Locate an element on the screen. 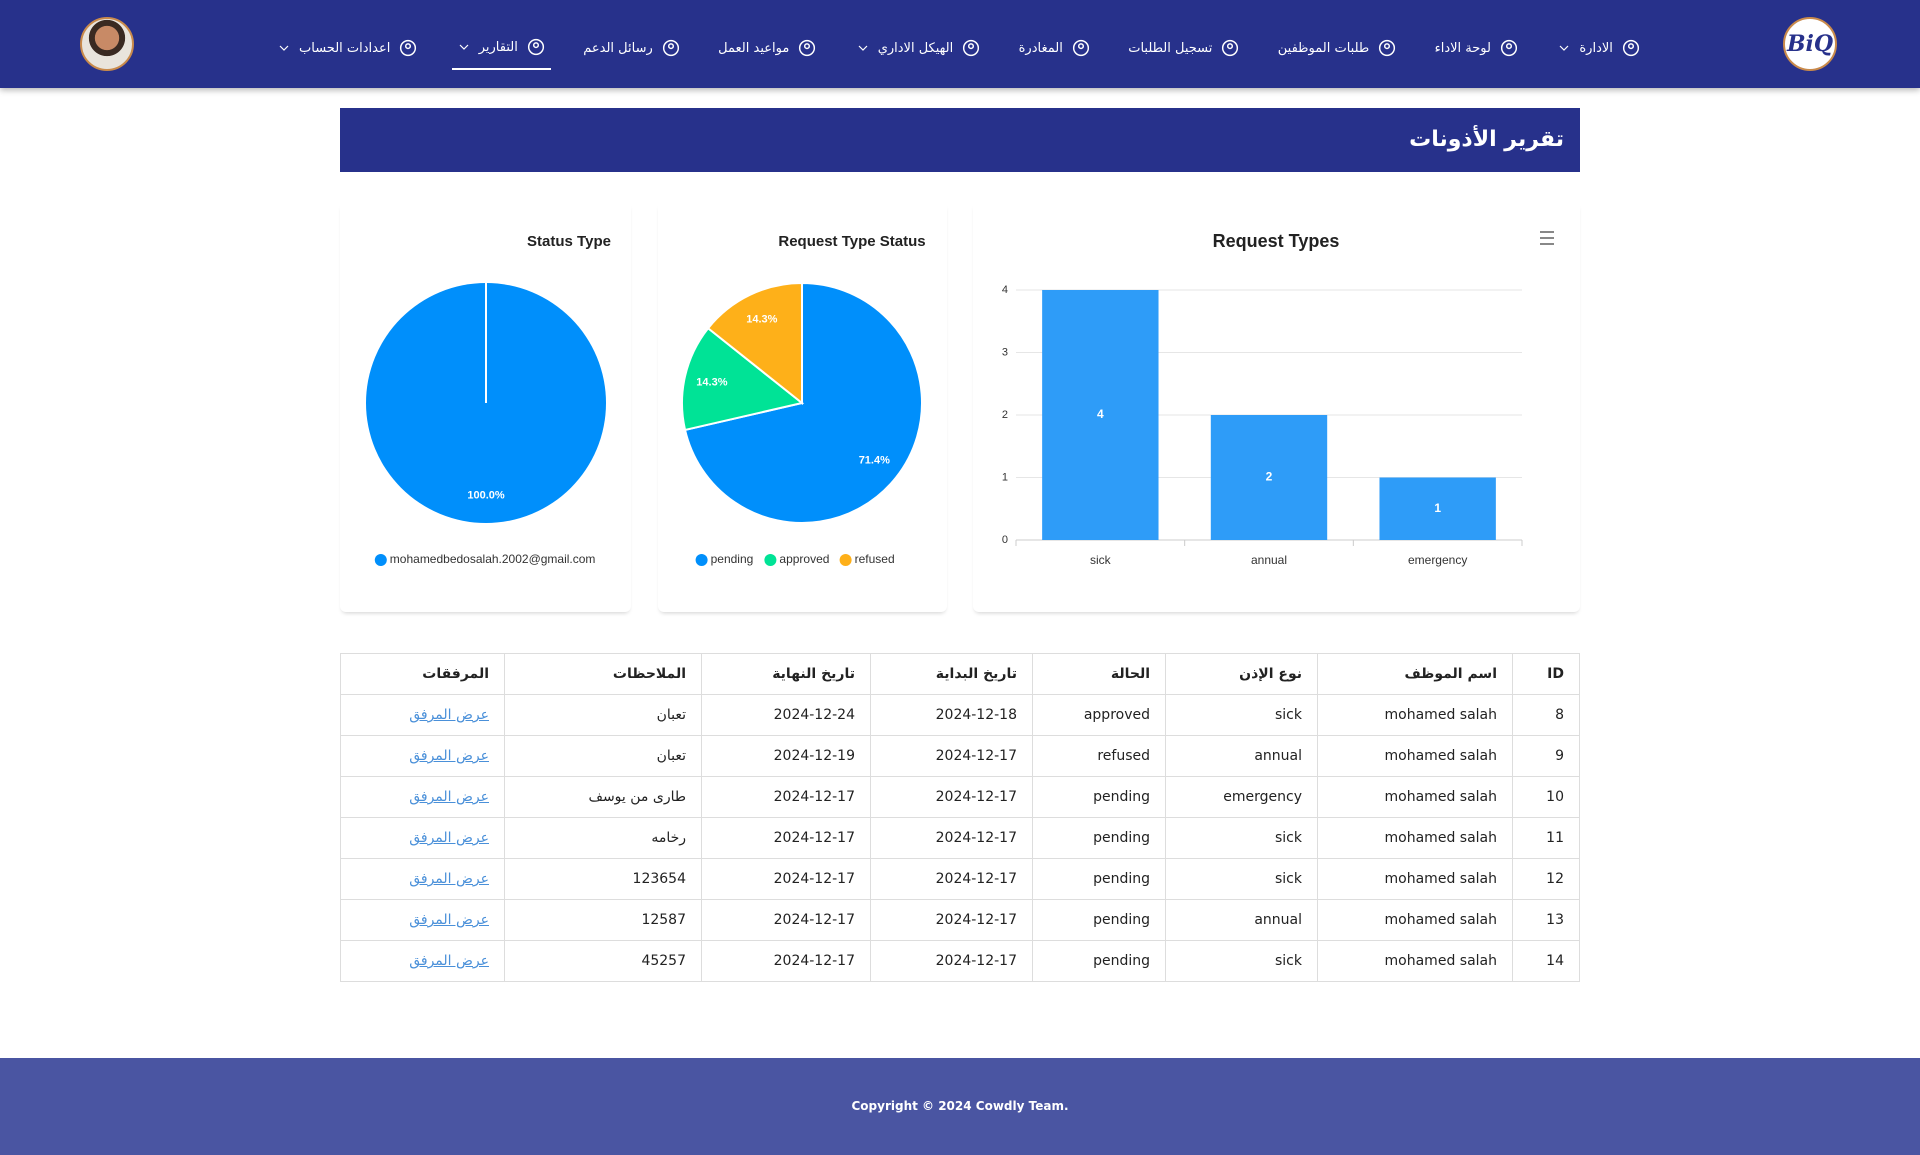 This screenshot has height=1155, width=1920. table-cell: annual is located at coordinates (1241, 920).